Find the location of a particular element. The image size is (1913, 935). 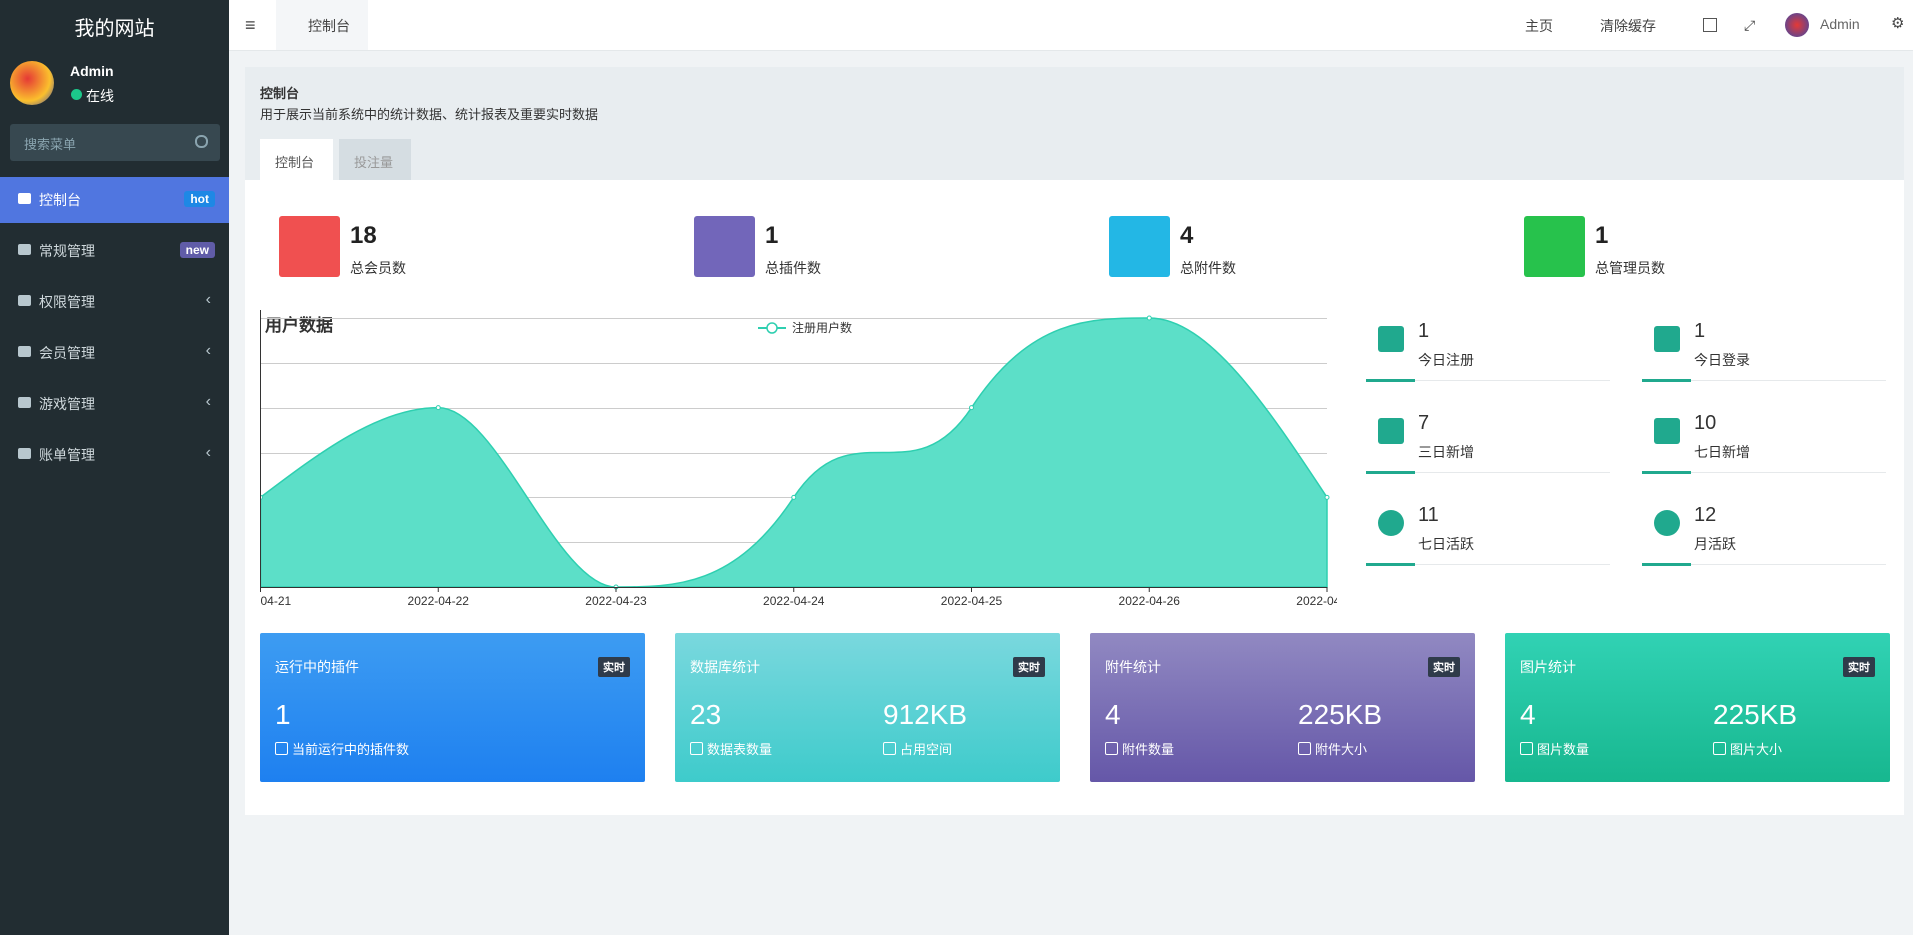

stat-card: 附件统计 实时 4 附件数量 225KB 附件大小 is located at coordinates (1282, 707).